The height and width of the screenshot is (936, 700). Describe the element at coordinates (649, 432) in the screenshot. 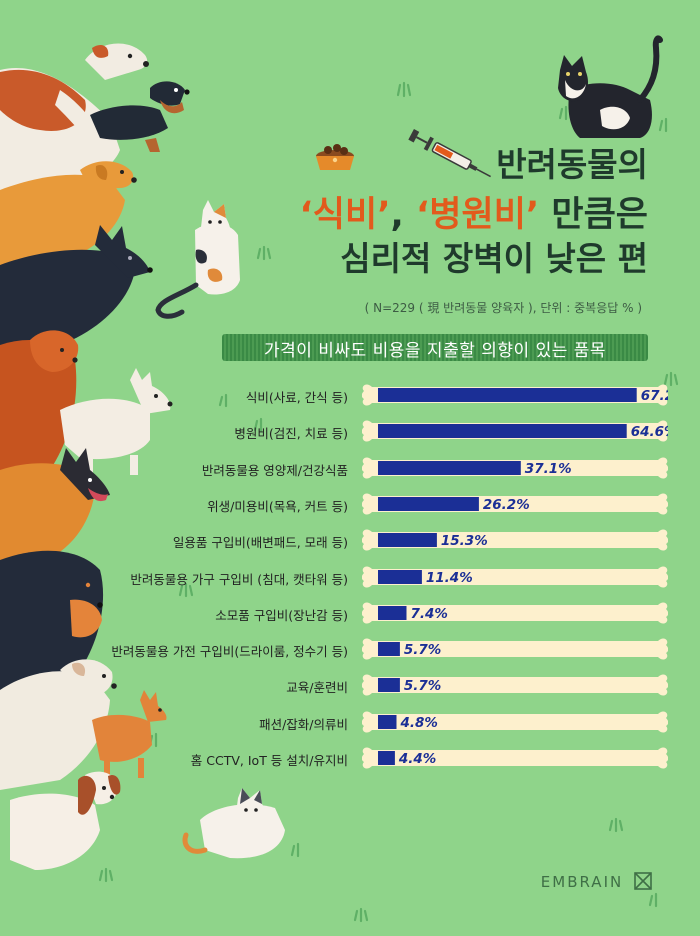

I see `value-label: 64.6%` at that location.